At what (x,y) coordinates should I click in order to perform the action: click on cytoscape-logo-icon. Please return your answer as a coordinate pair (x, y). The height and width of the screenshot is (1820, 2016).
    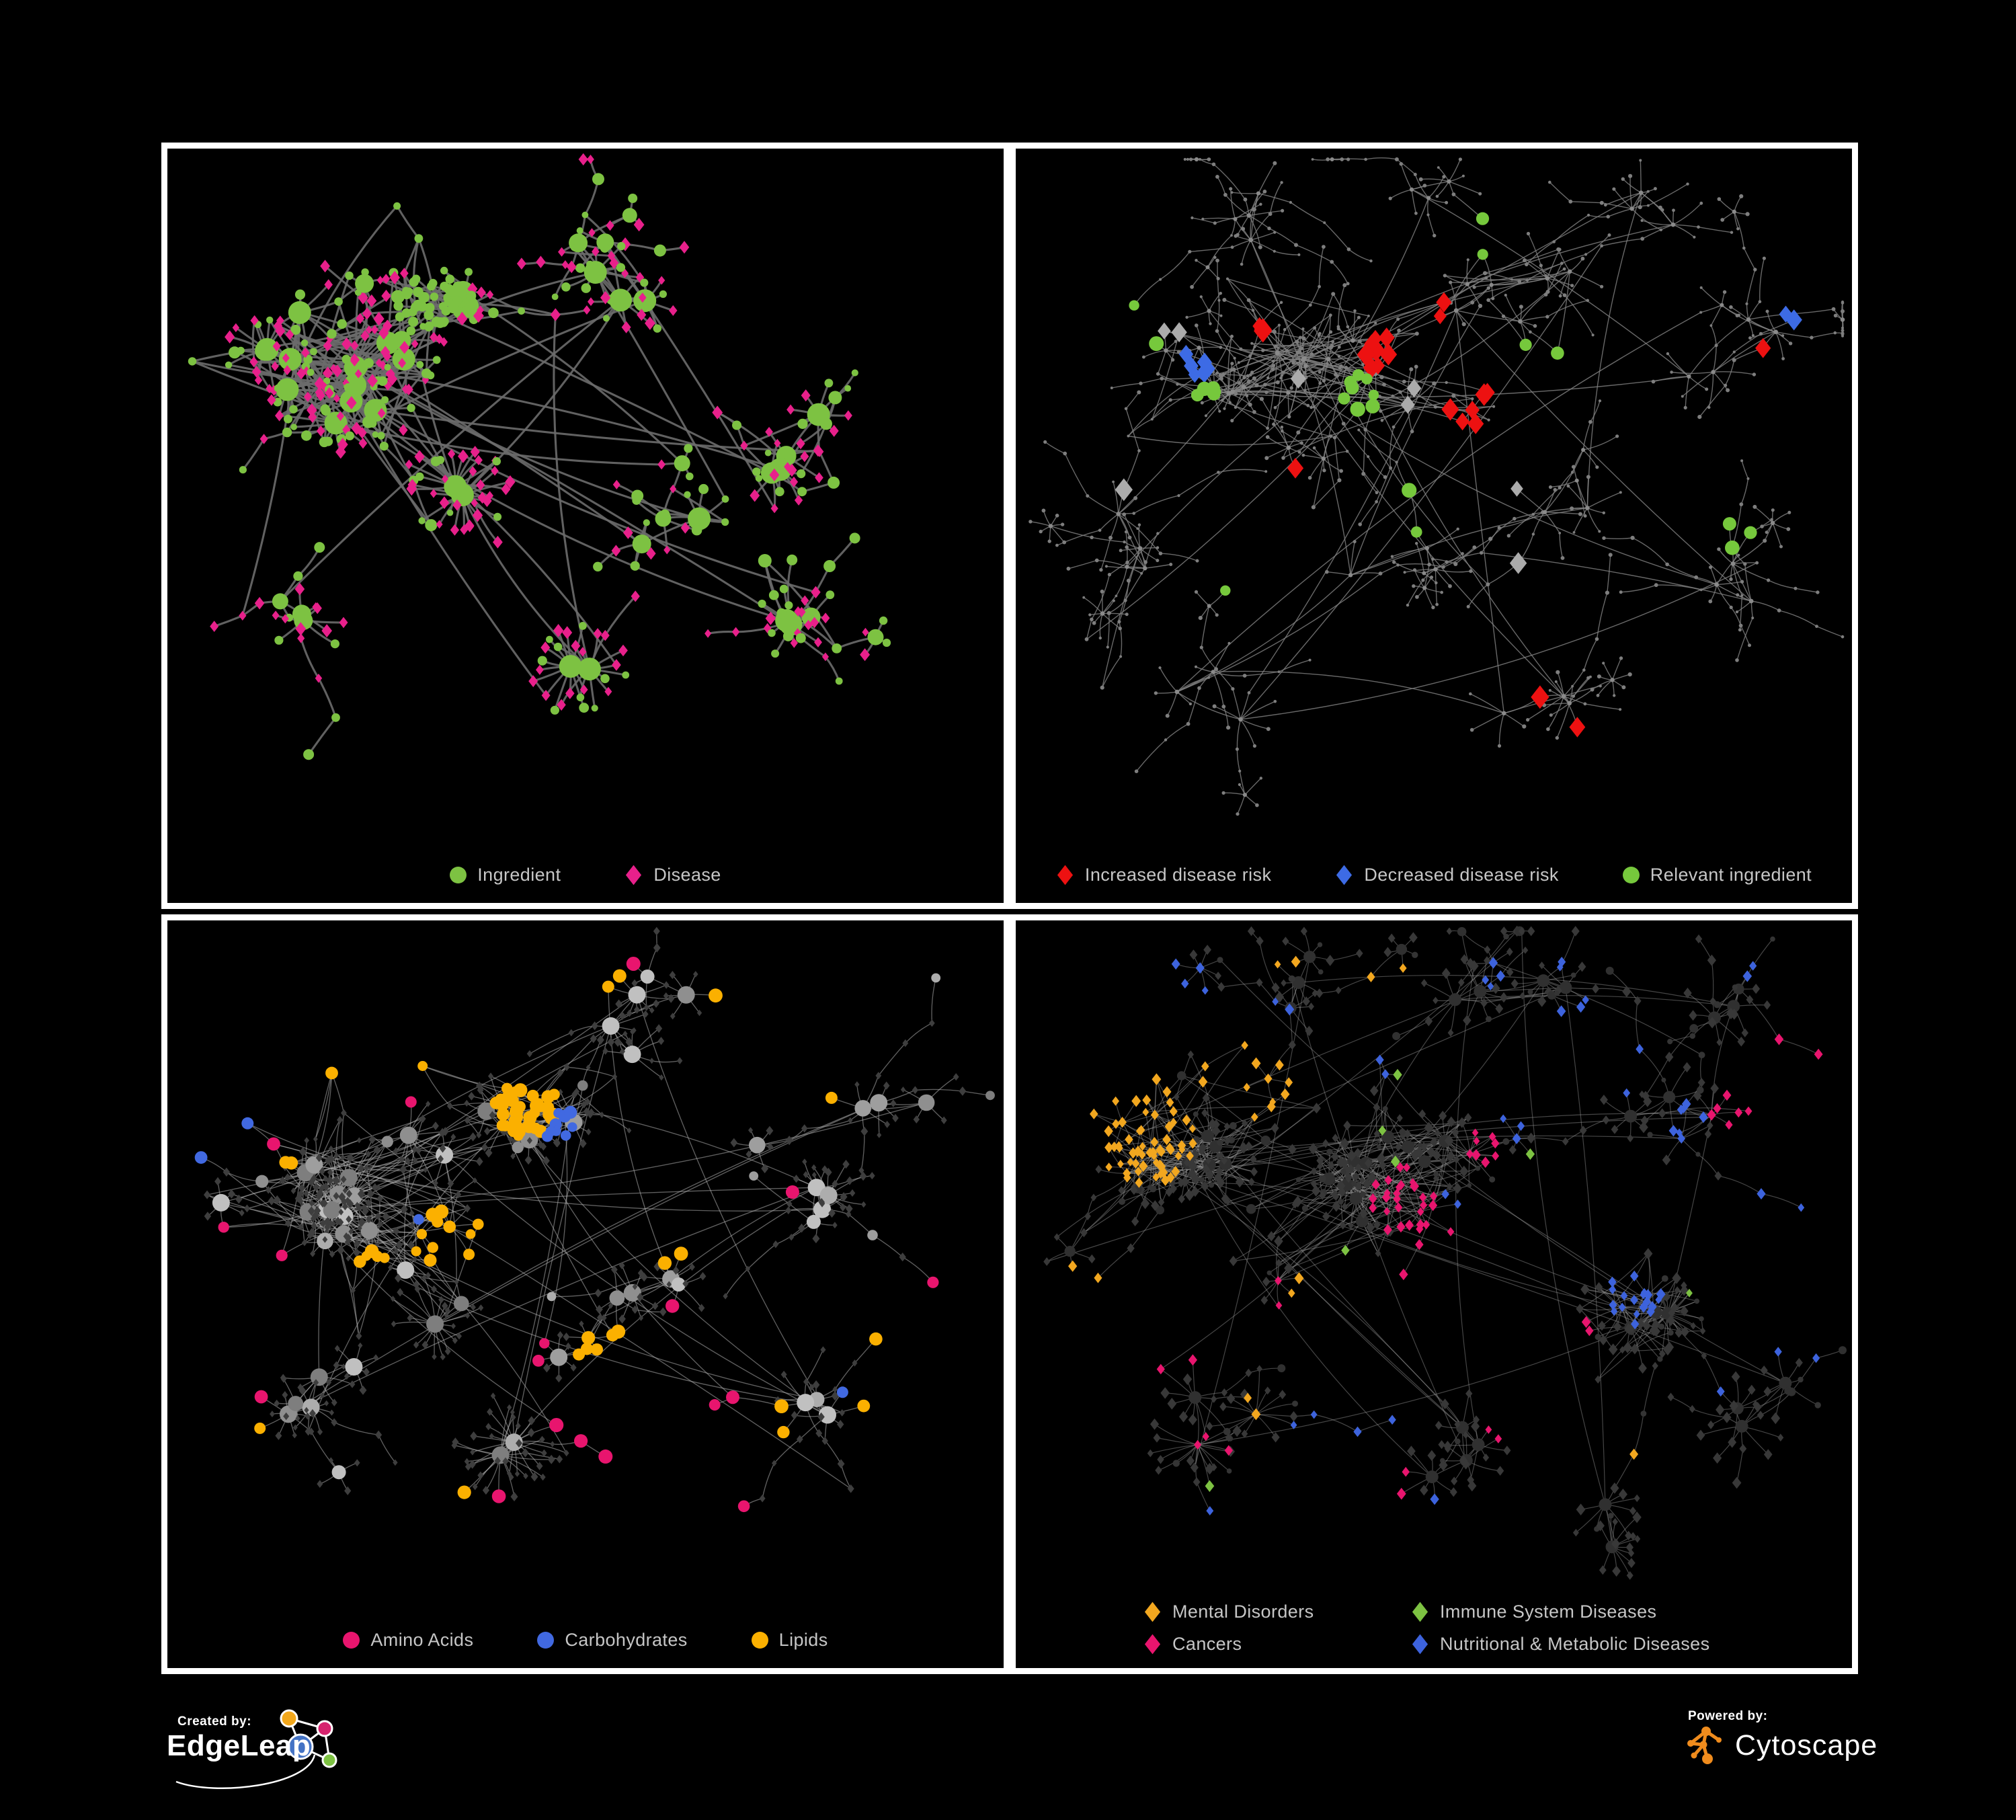
    Looking at the image, I should click on (1704, 1745).